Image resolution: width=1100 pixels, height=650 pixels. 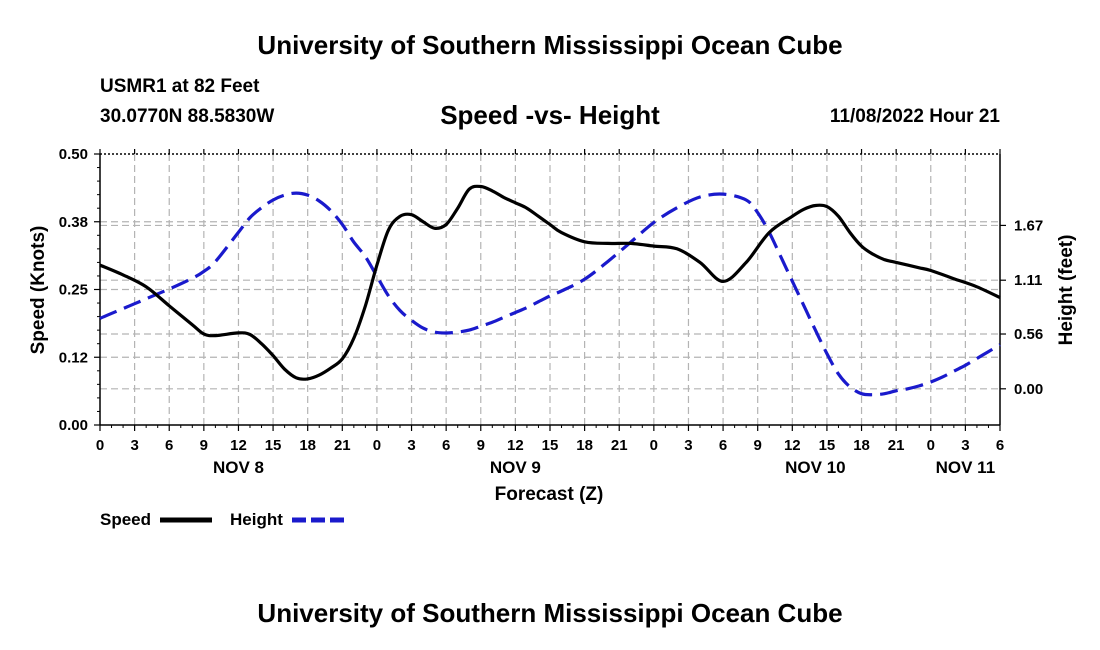 I want to click on y-tick-label: 0.00, so click(x=73, y=425).